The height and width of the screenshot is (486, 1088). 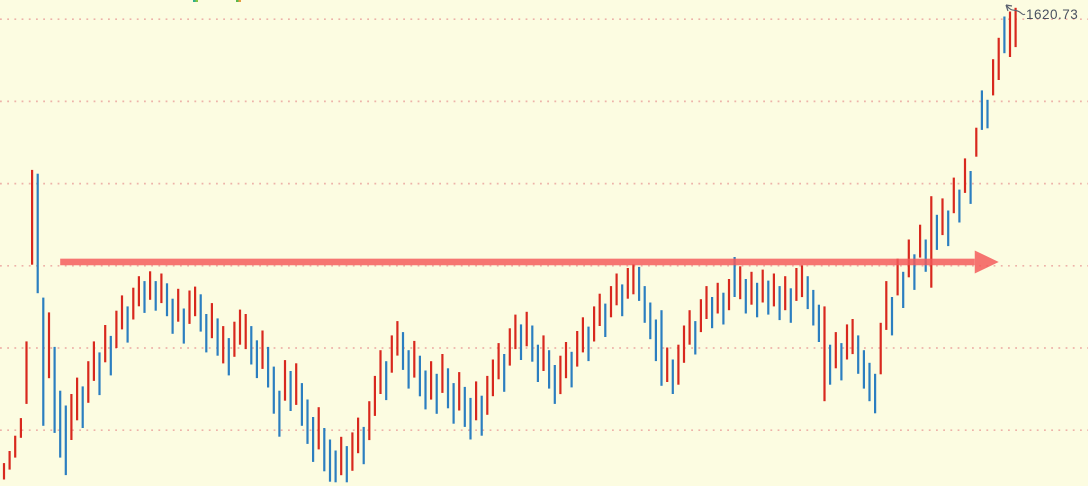 What do you see at coordinates (517, 262) in the screenshot?
I see `arrow-shaft` at bounding box center [517, 262].